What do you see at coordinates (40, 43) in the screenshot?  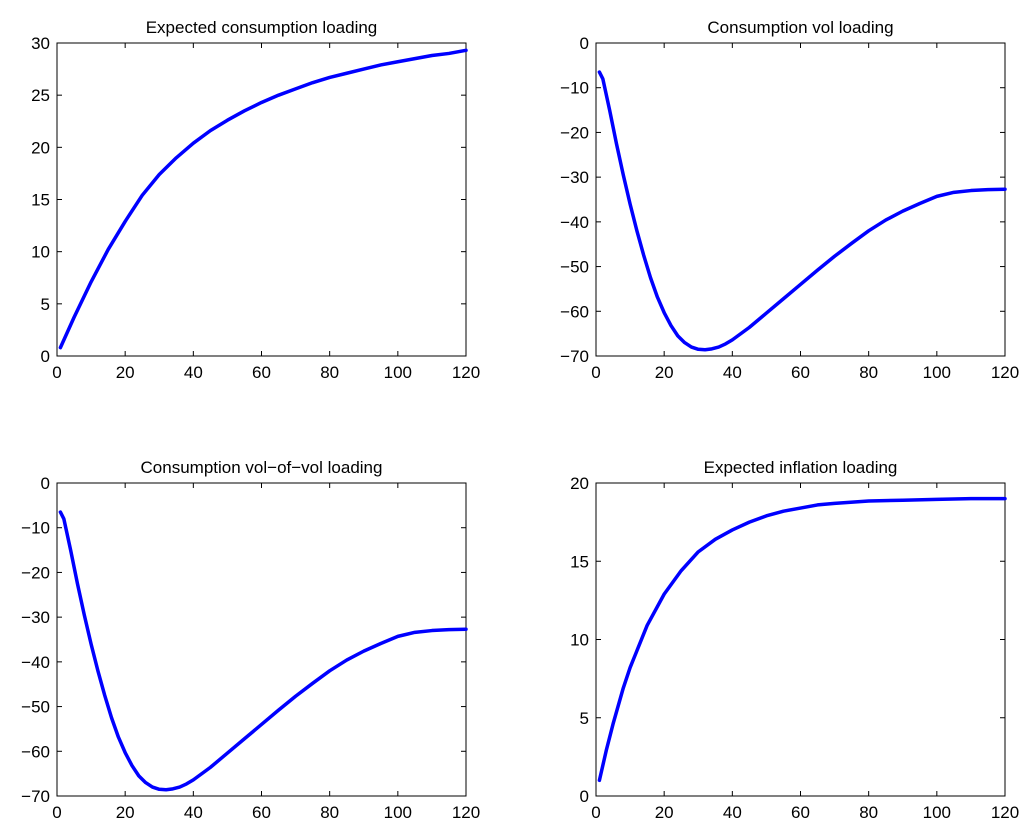 I see `y-tick-label: 30` at bounding box center [40, 43].